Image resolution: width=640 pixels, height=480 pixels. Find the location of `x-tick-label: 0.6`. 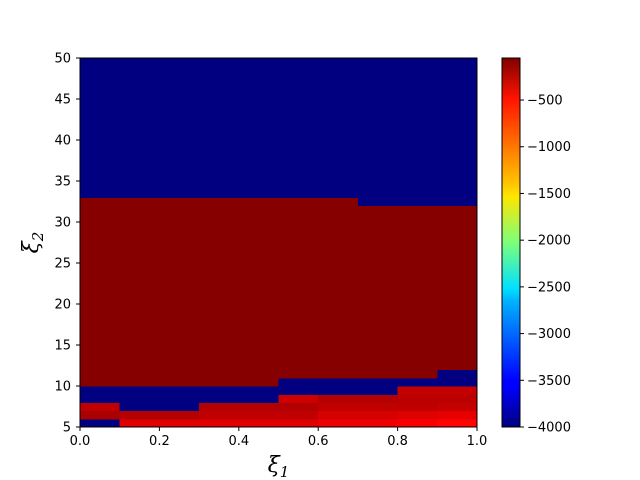

x-tick-label: 0.6 is located at coordinates (318, 441).